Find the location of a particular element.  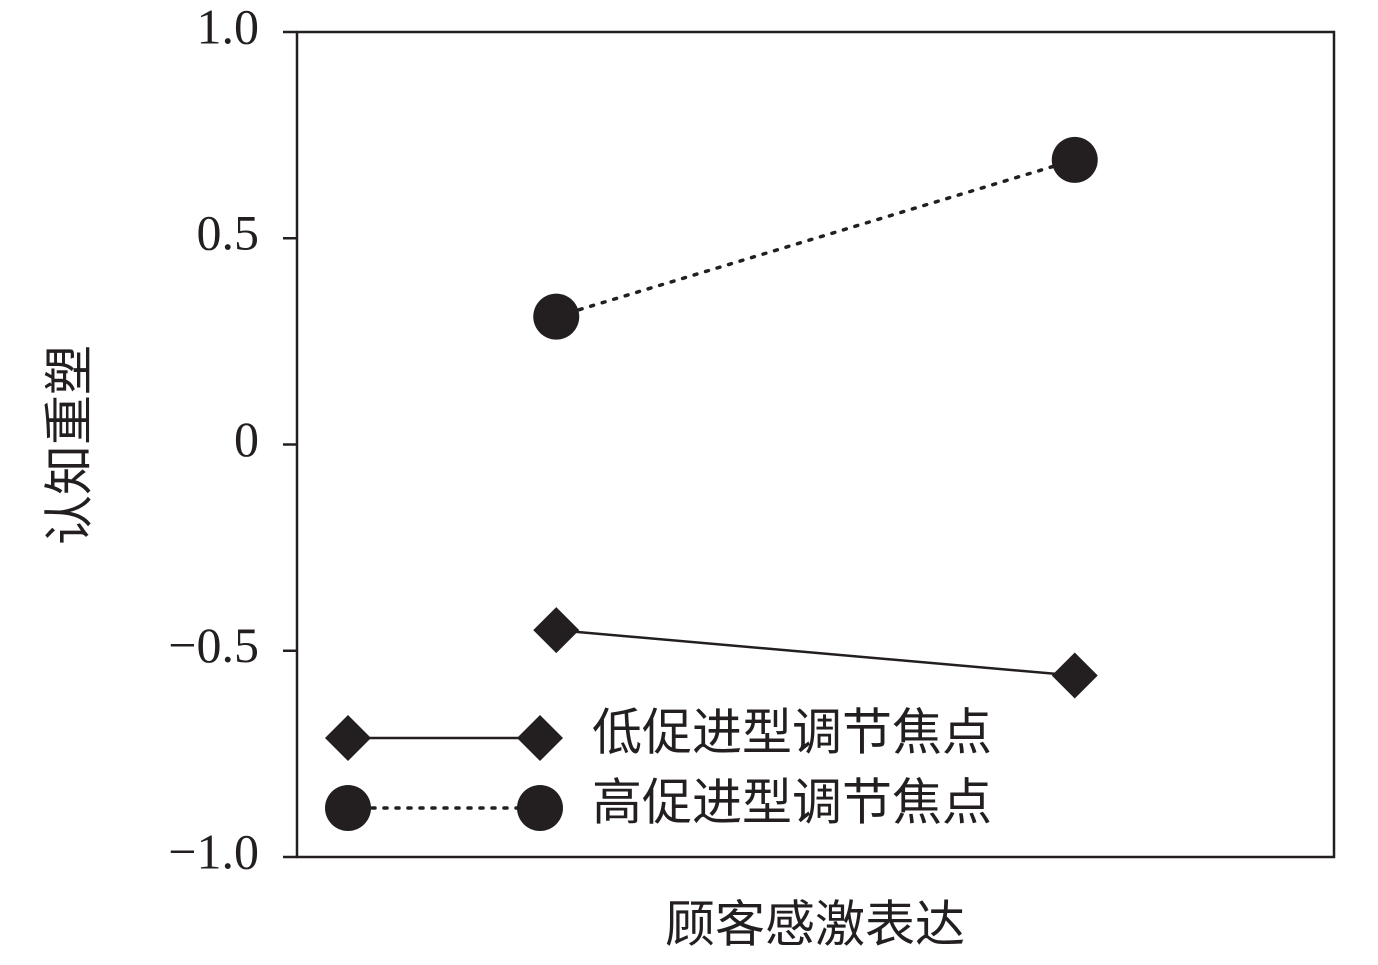

y-tick-label: 1.0 is located at coordinates (228, 27).